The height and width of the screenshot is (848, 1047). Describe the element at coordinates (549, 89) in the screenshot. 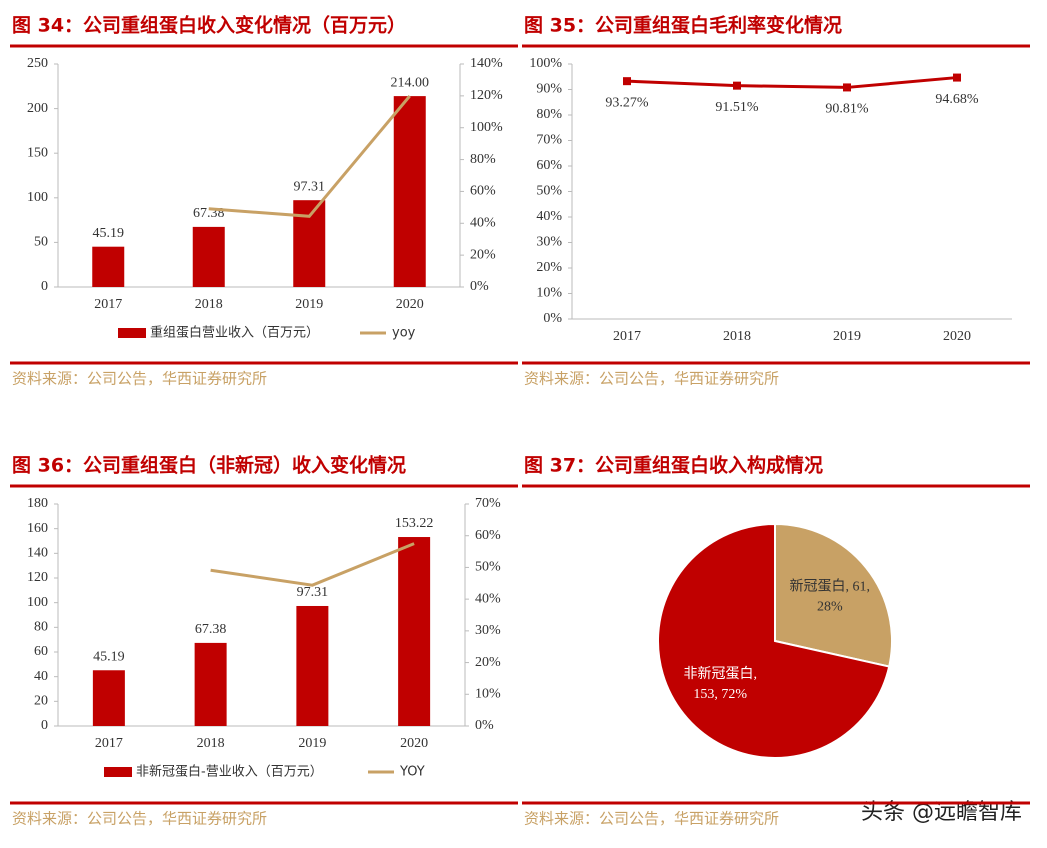

I see `y-tick-label: 90%` at that location.